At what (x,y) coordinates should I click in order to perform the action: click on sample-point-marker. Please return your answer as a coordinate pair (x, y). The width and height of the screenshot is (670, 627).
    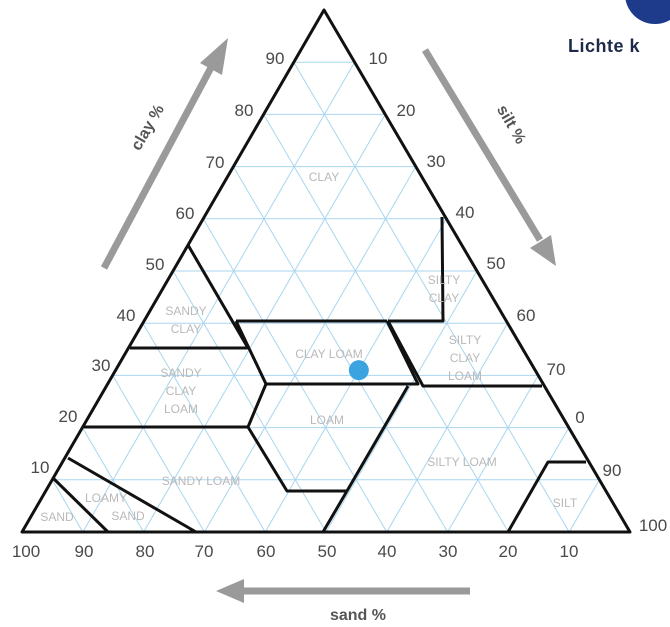
    Looking at the image, I should click on (358, 370).